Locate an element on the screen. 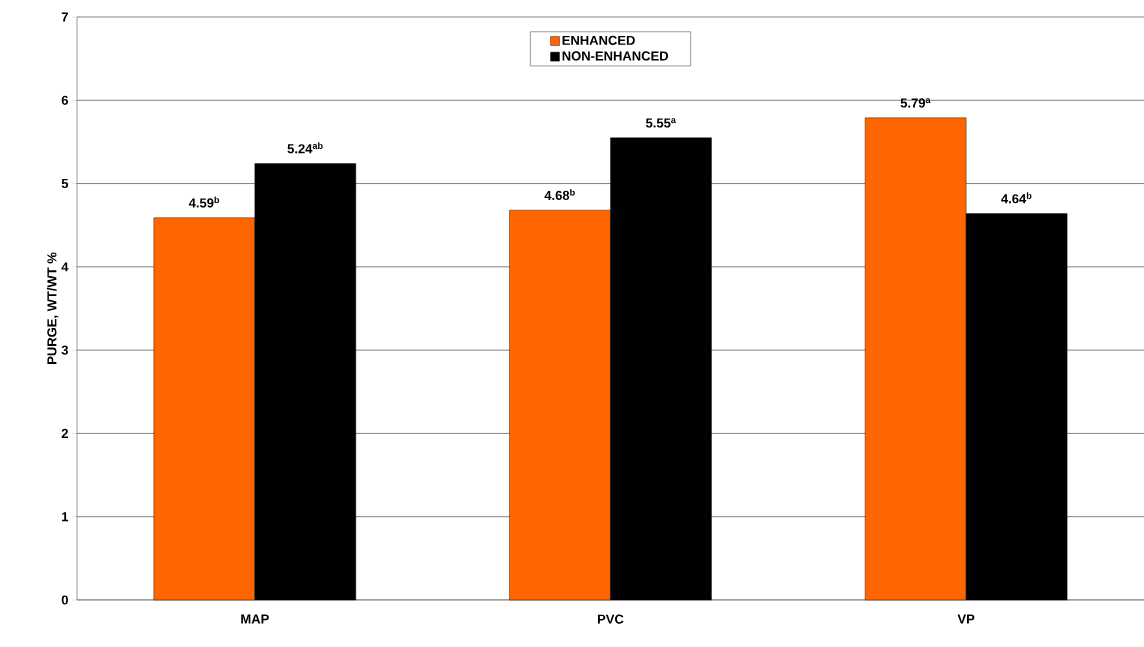 The image size is (1144, 647). y-tick-label: 2 is located at coordinates (64, 433).